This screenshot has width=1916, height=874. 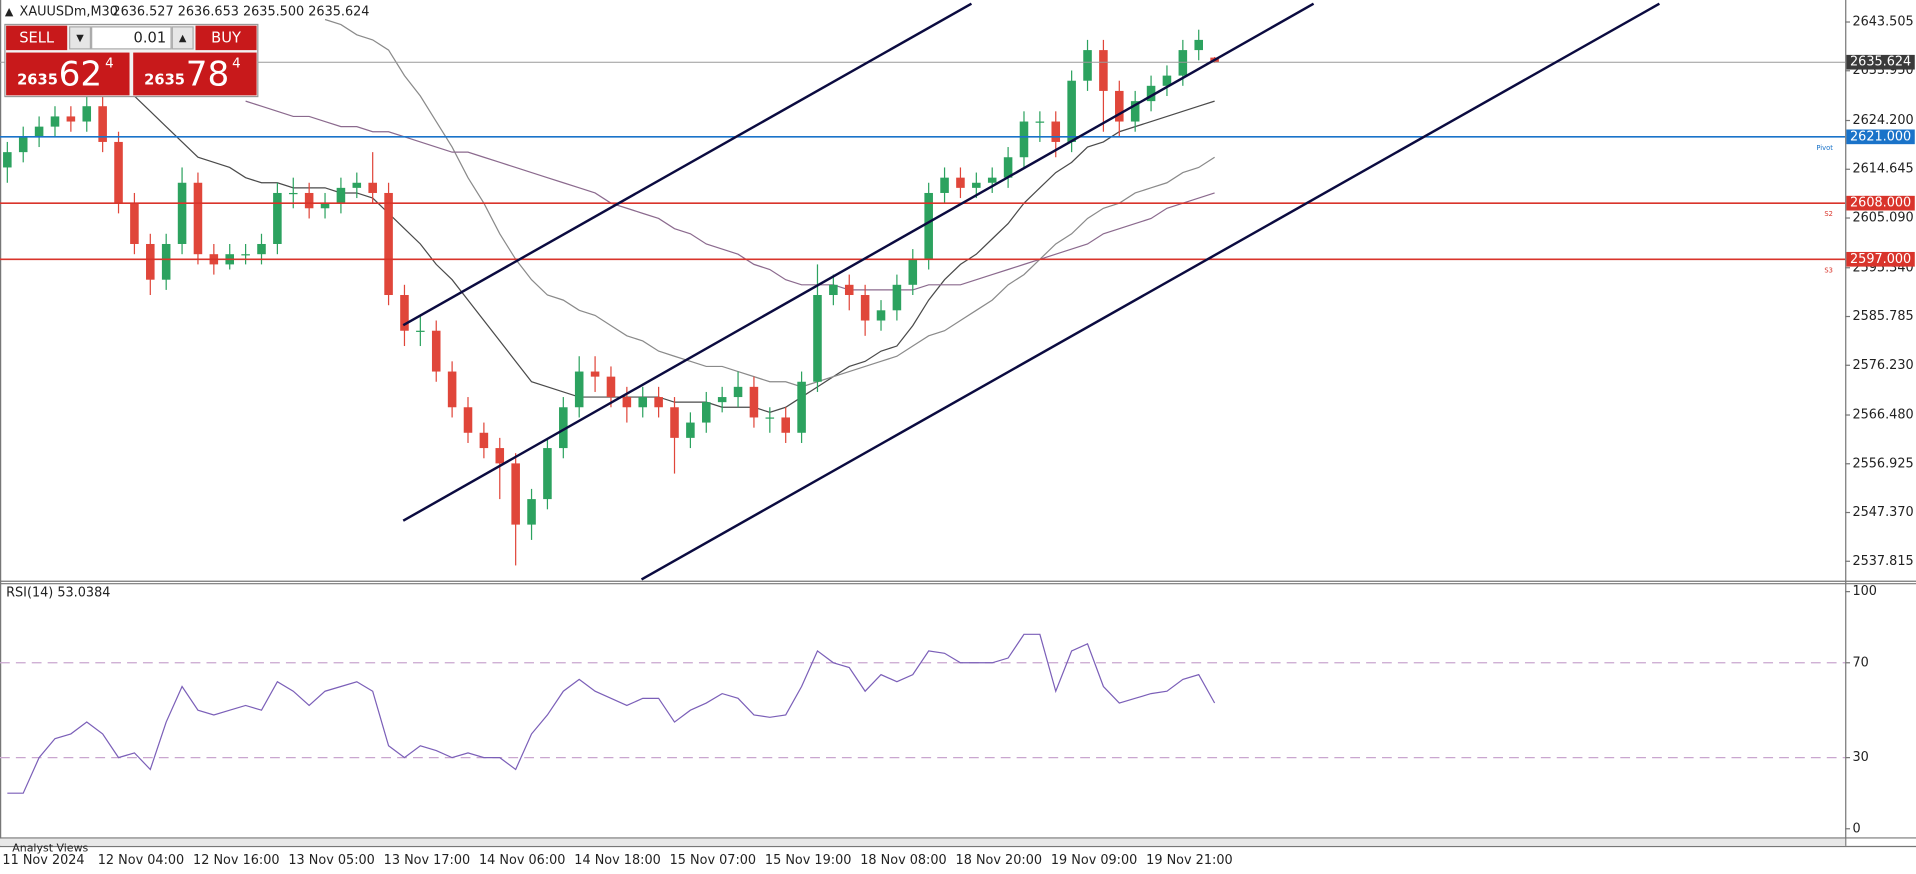 I want to click on level-label: 2597.000, so click(x=1880, y=259).